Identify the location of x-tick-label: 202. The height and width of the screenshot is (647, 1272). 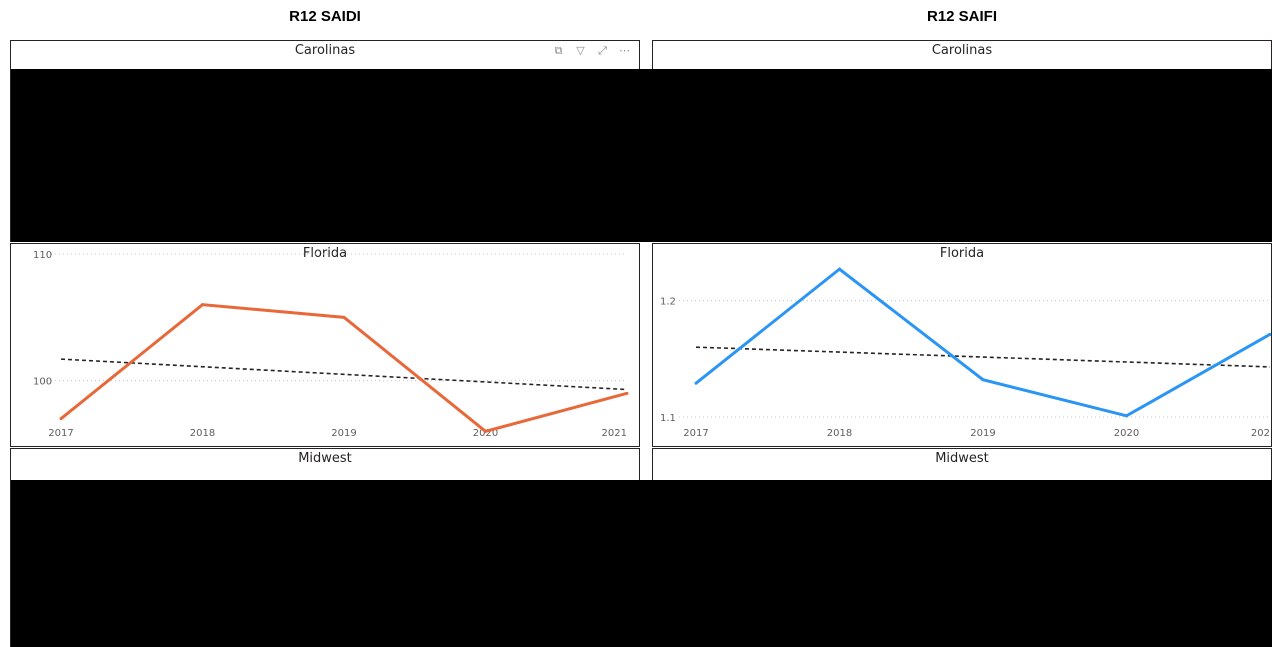
(1260, 433).